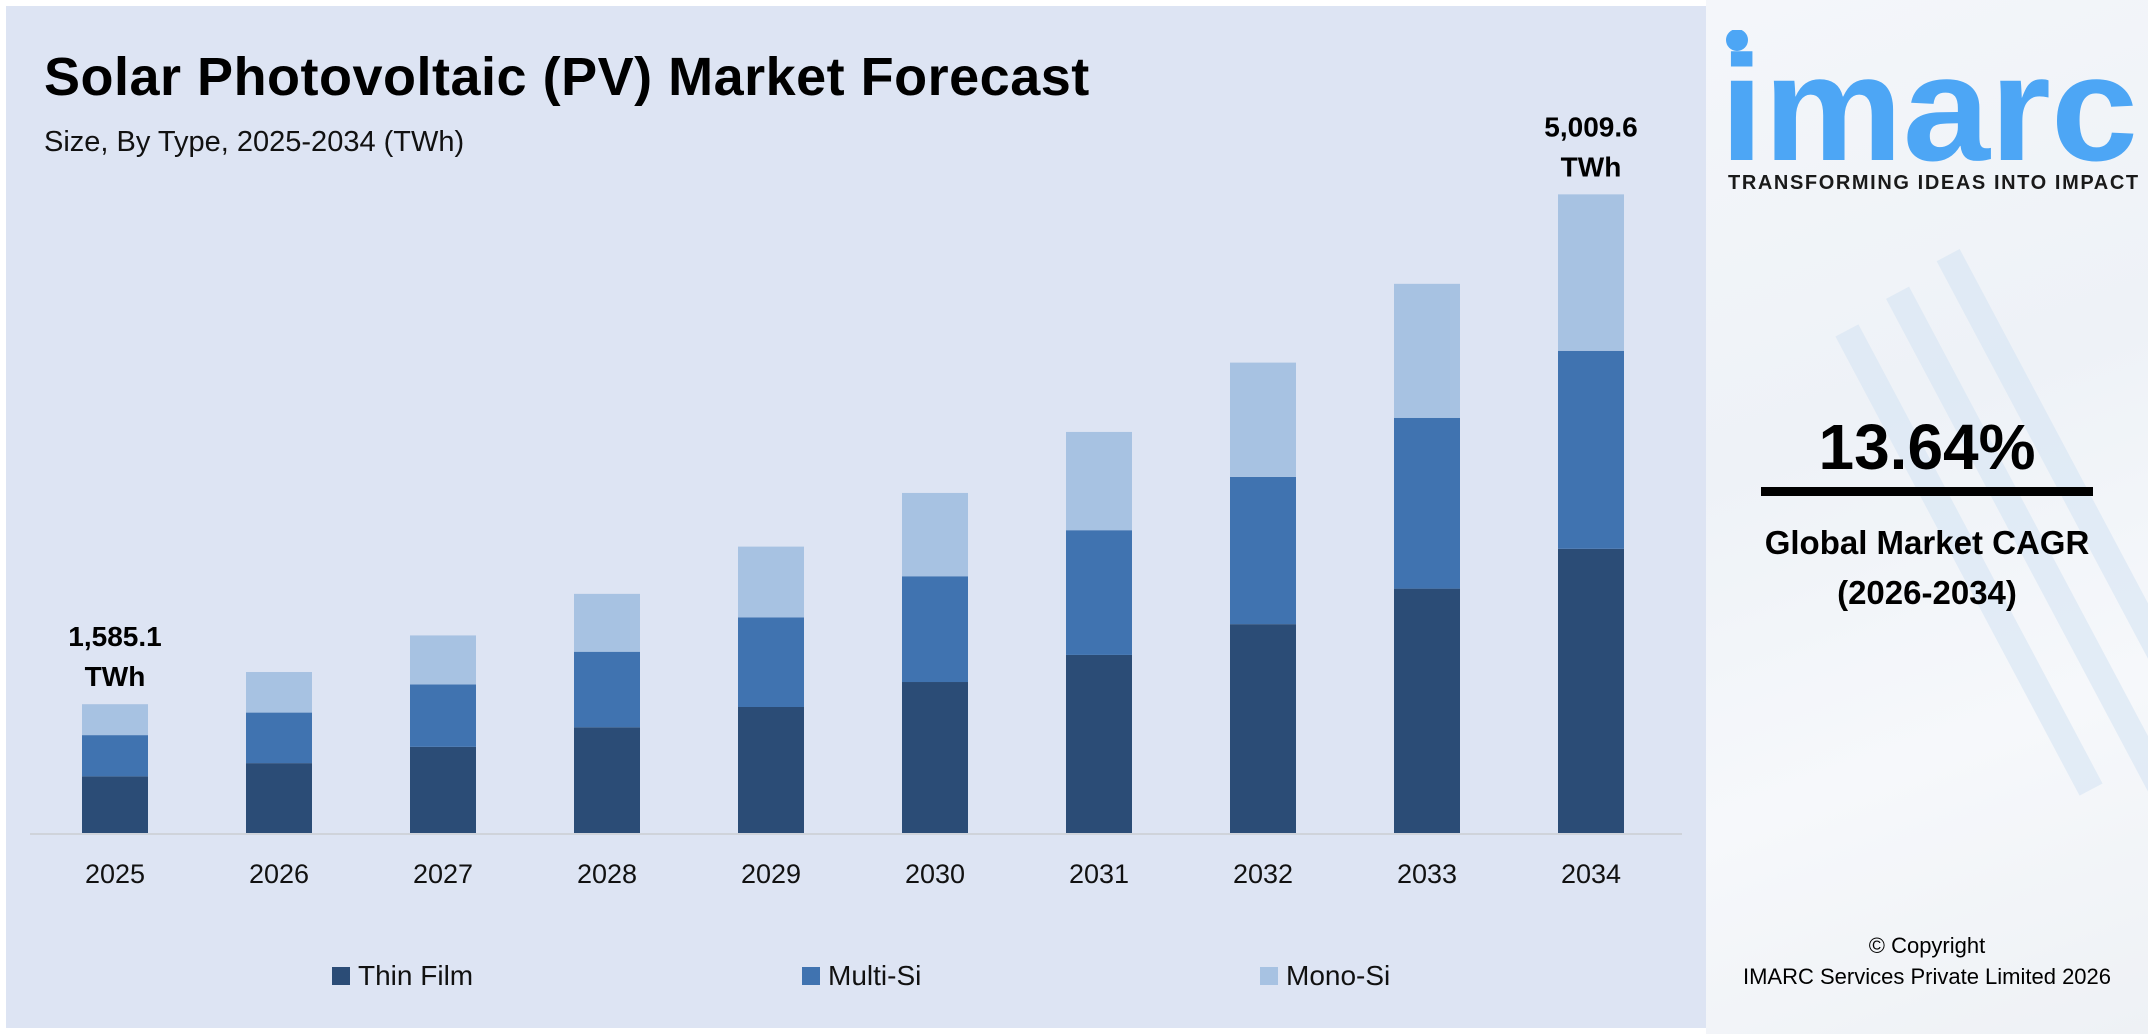 The image size is (2148, 1034). Describe the element at coordinates (416, 975) in the screenshot. I see `legend-label: Thin Film` at that location.